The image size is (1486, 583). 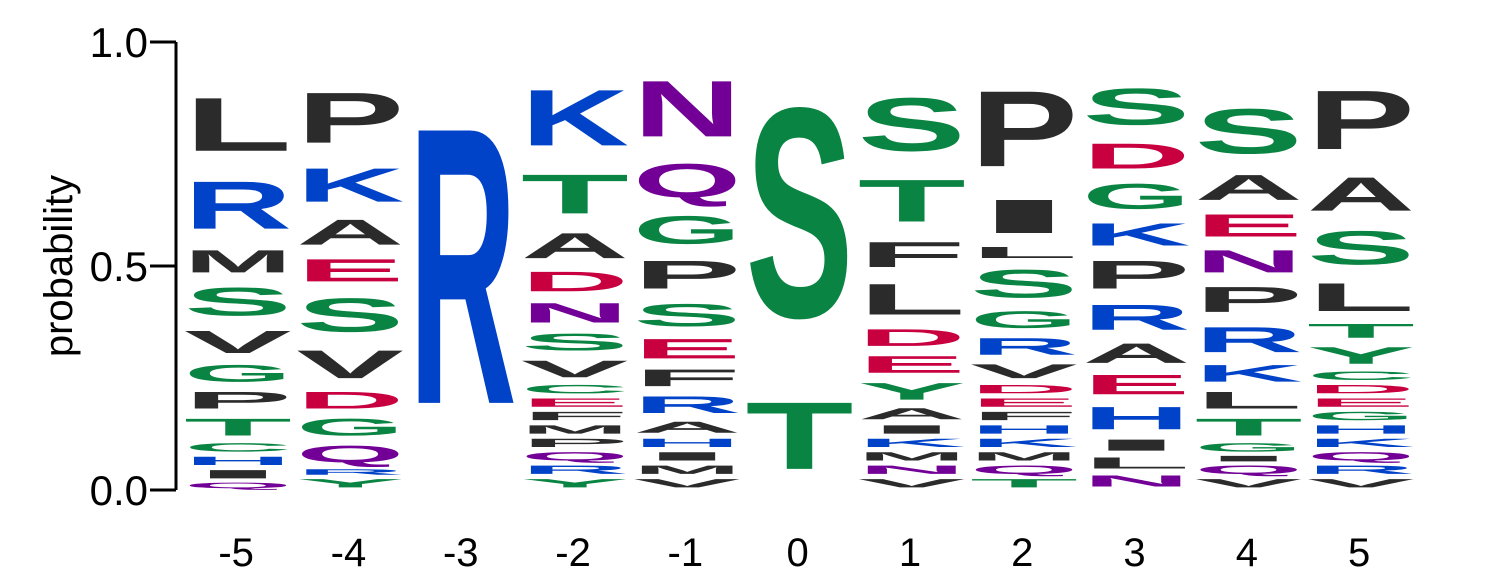 I want to click on position-label: -2, so click(x=573, y=553).